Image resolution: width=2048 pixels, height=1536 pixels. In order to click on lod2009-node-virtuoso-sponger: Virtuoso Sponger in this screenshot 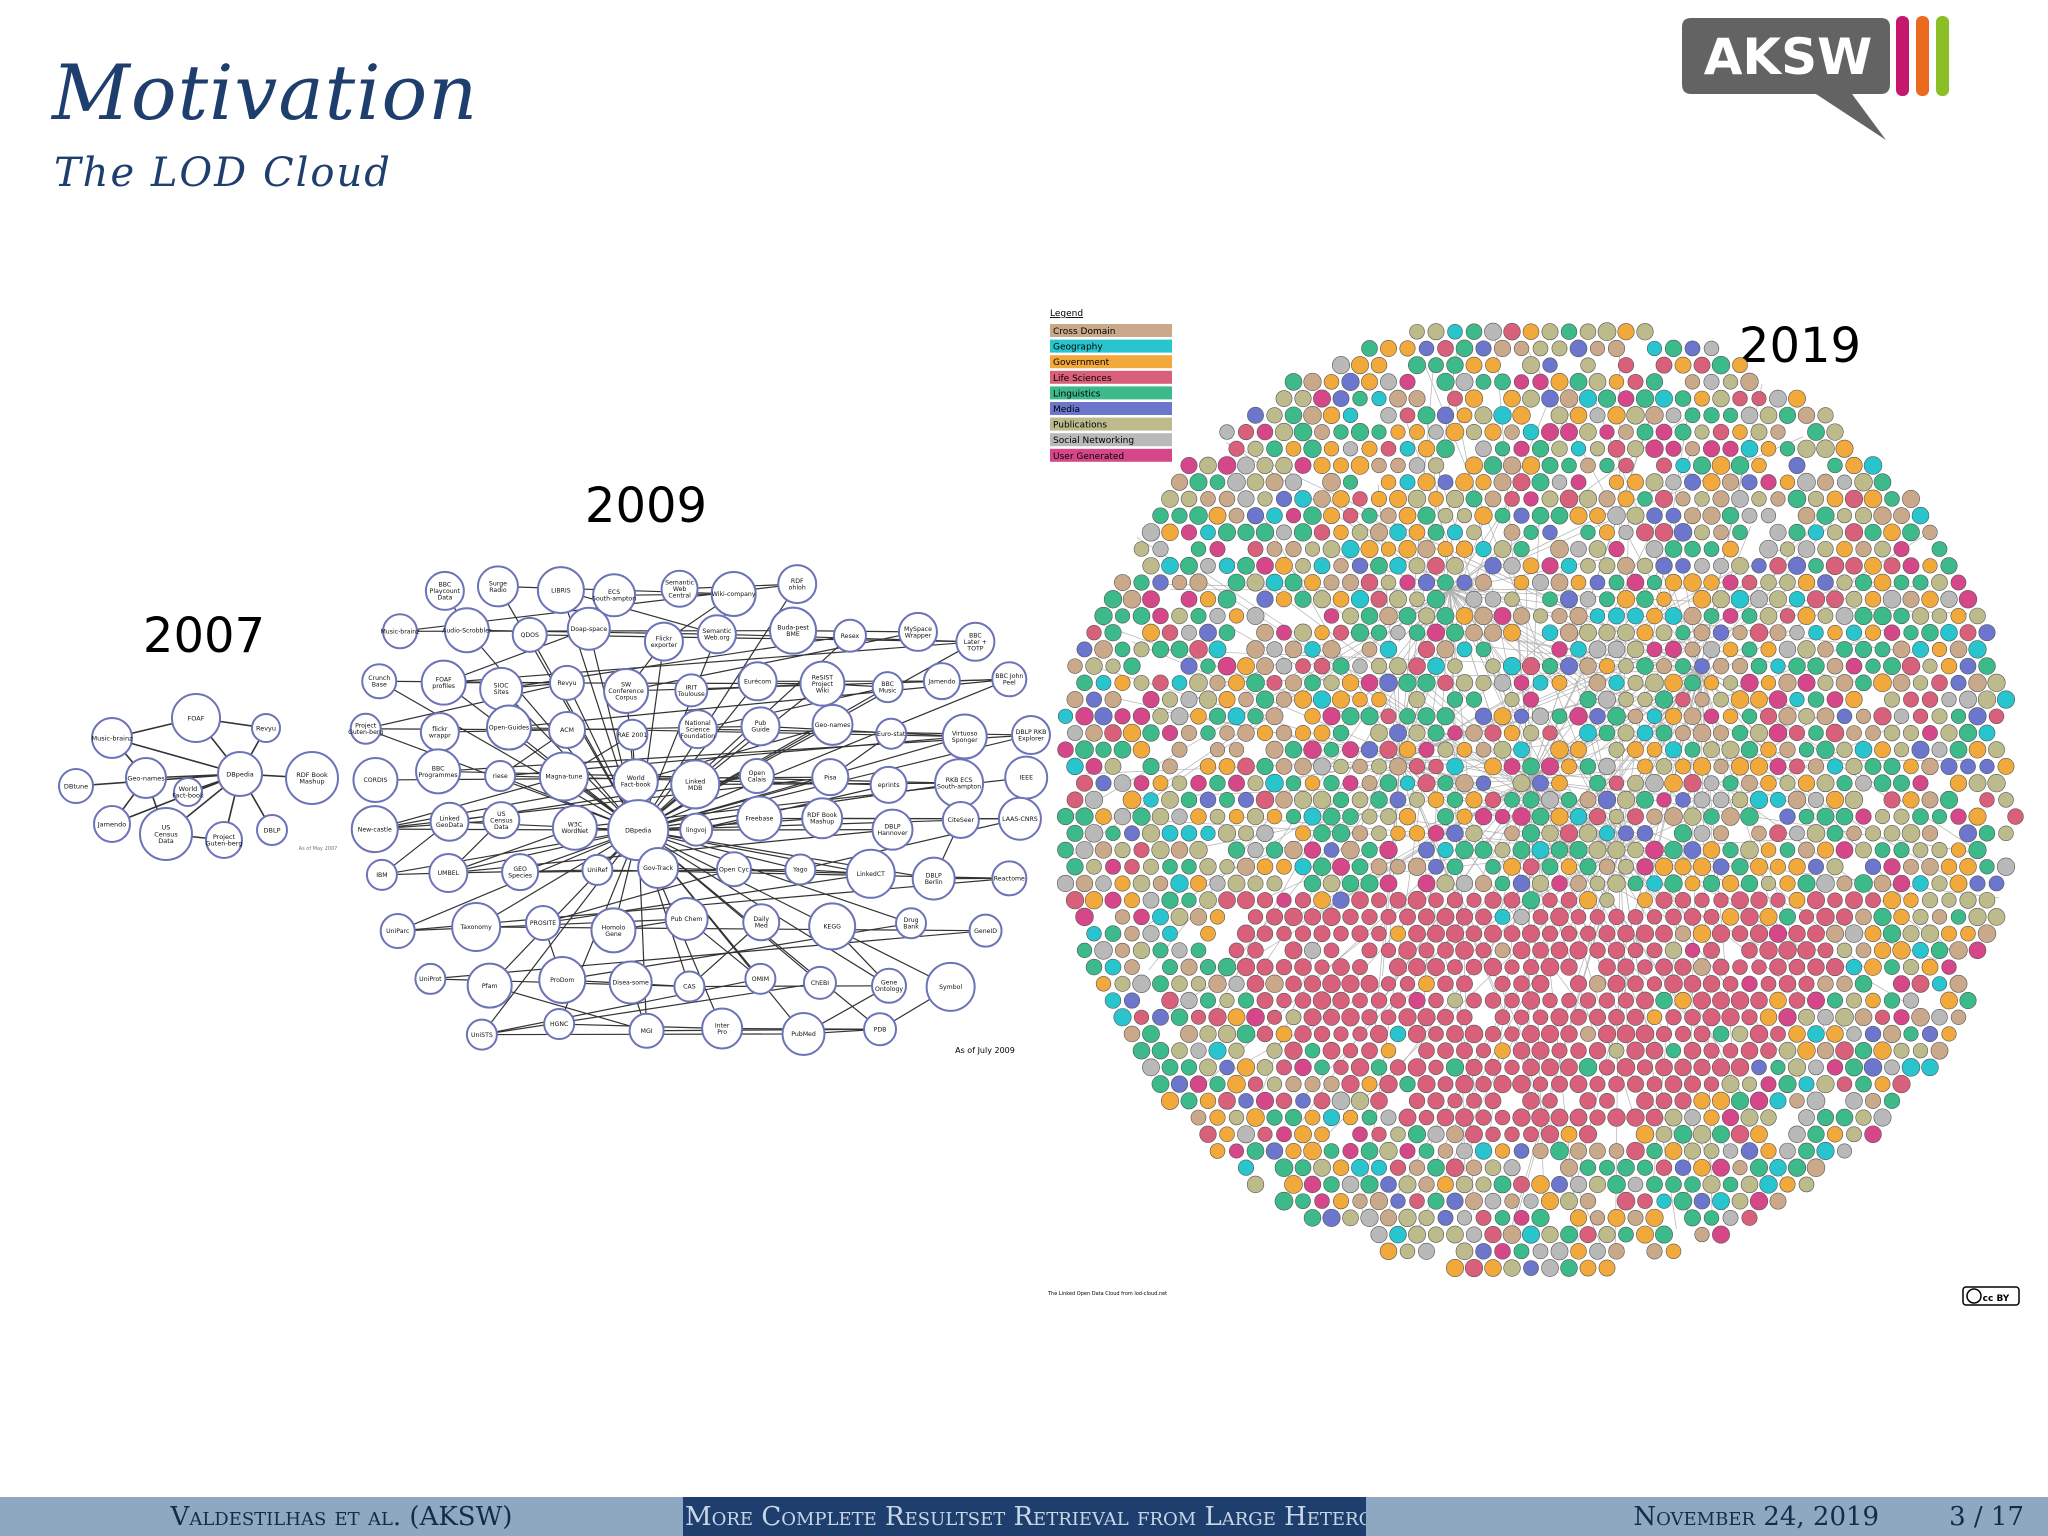, I will do `click(964, 736)`.